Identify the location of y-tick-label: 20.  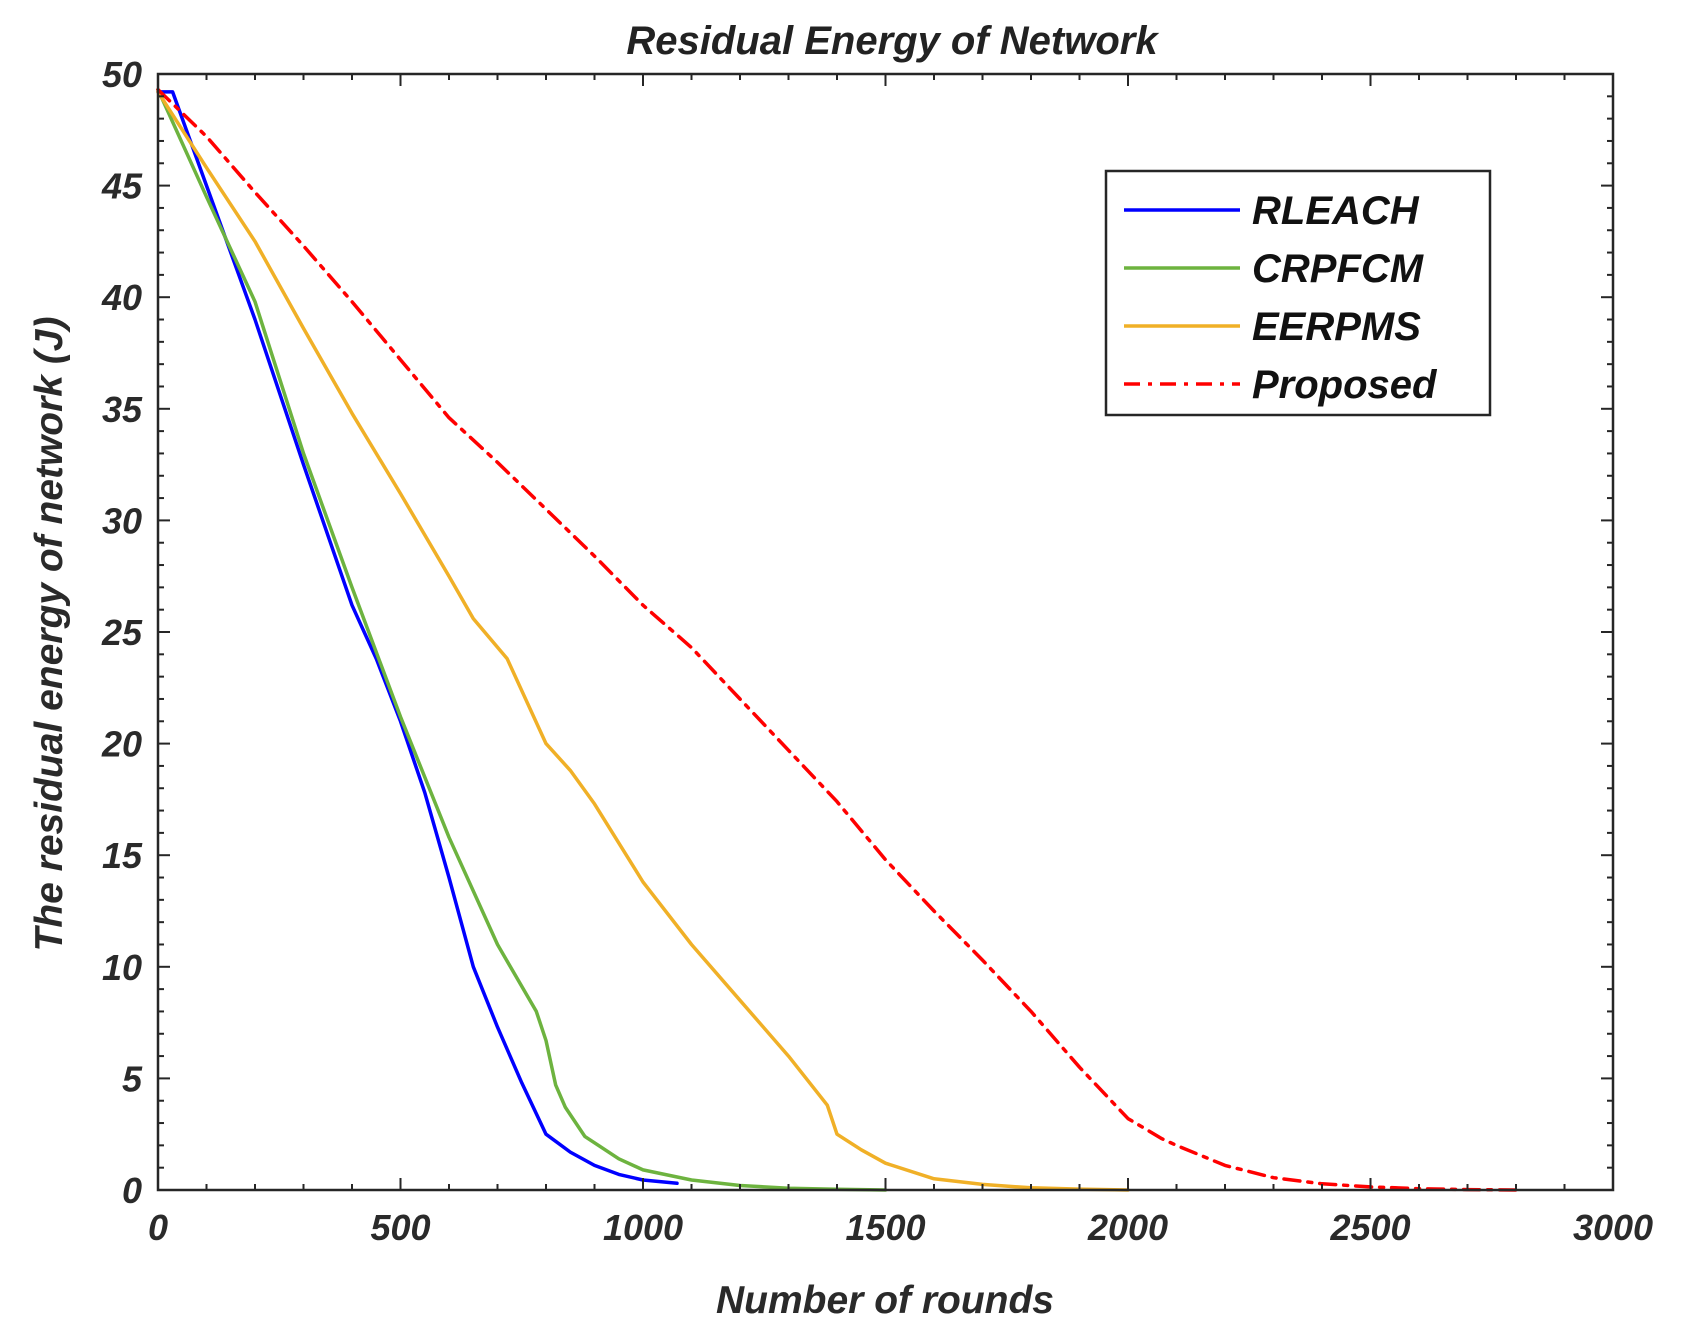
(121, 744).